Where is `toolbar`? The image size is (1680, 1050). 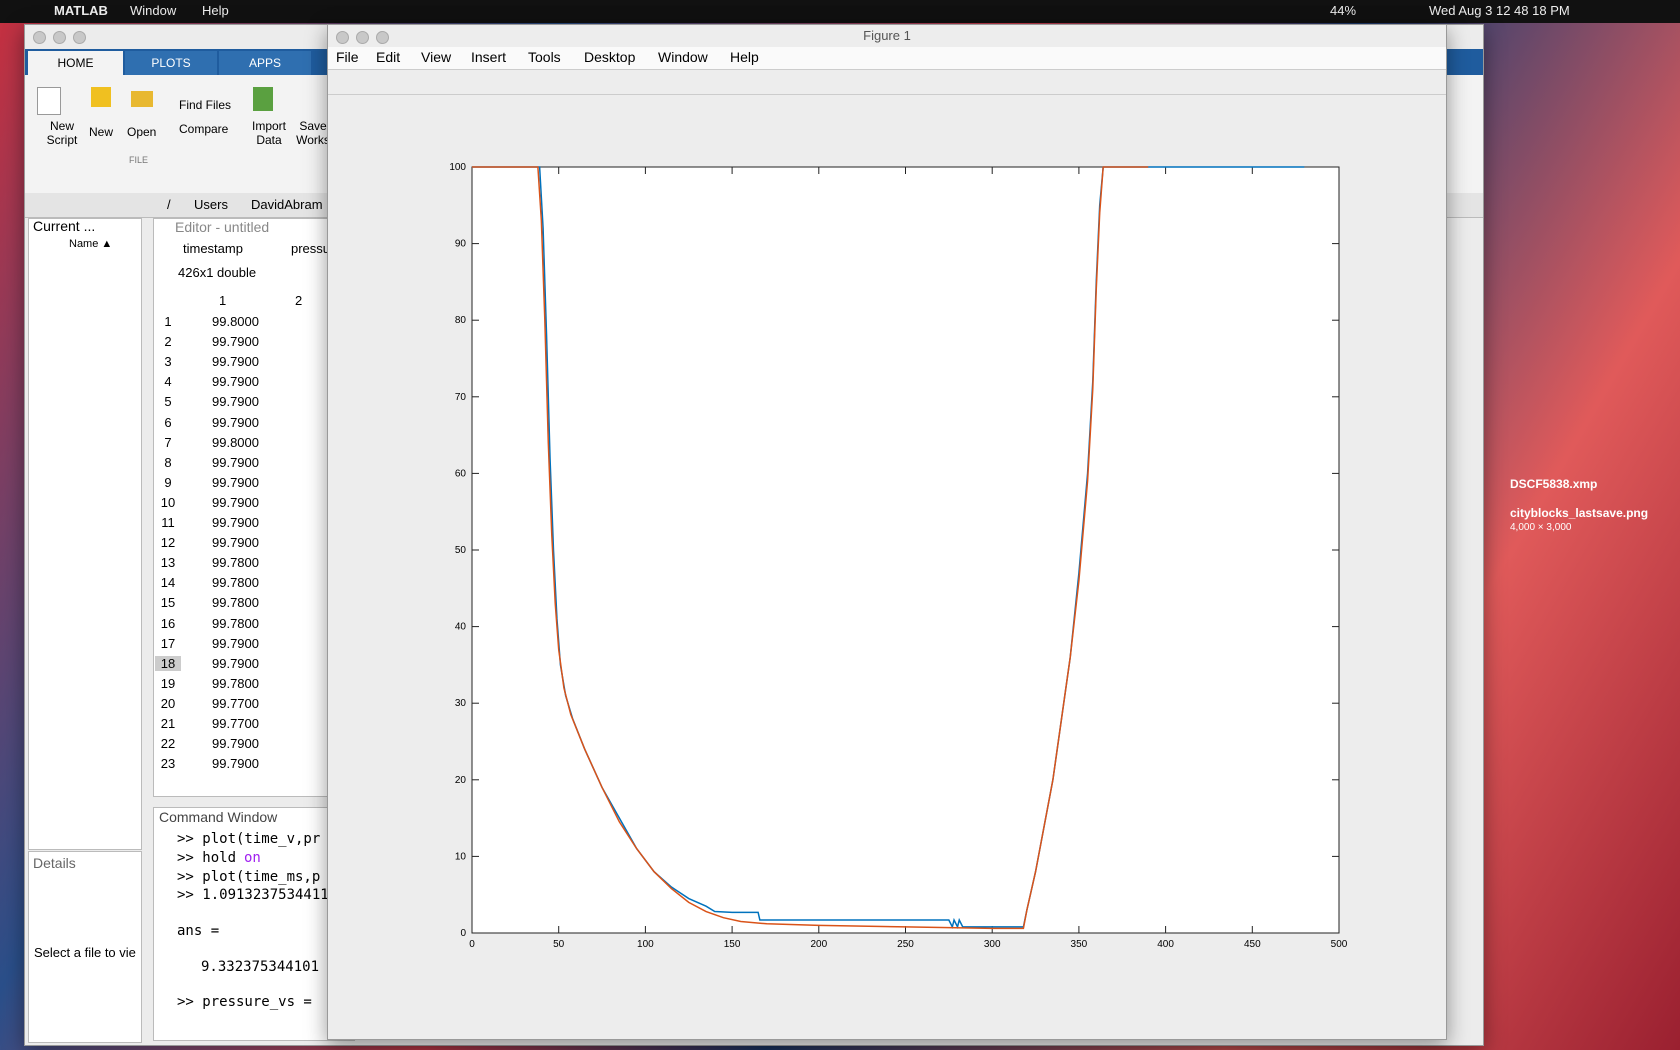 toolbar is located at coordinates (887, 82).